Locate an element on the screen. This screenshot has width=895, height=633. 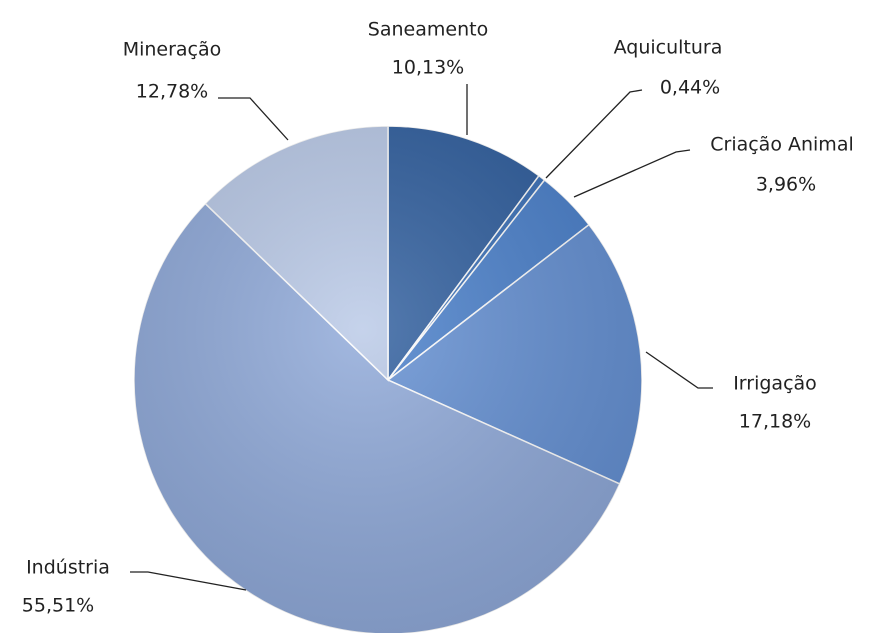
slice-label: Mineração is located at coordinates (172, 50).